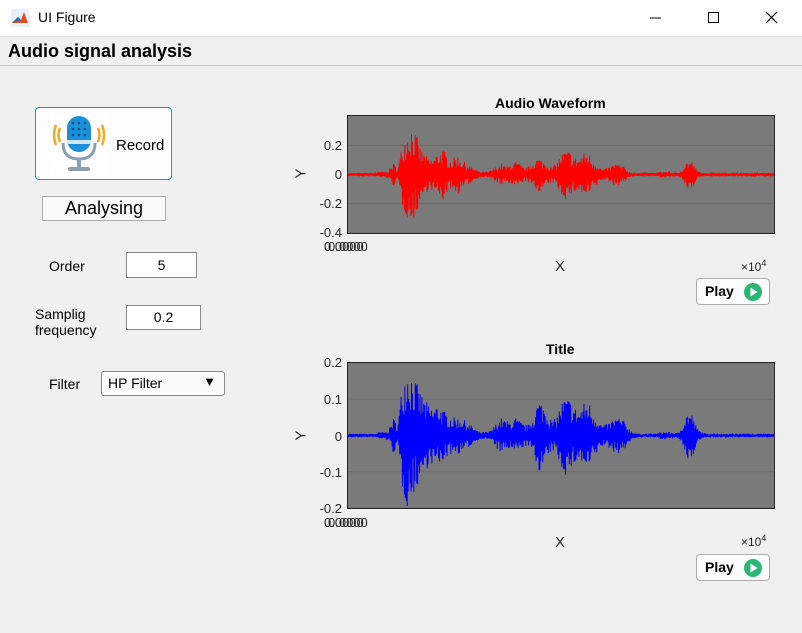  What do you see at coordinates (209, 381) in the screenshot?
I see `chevron-down-icon: ▼` at bounding box center [209, 381].